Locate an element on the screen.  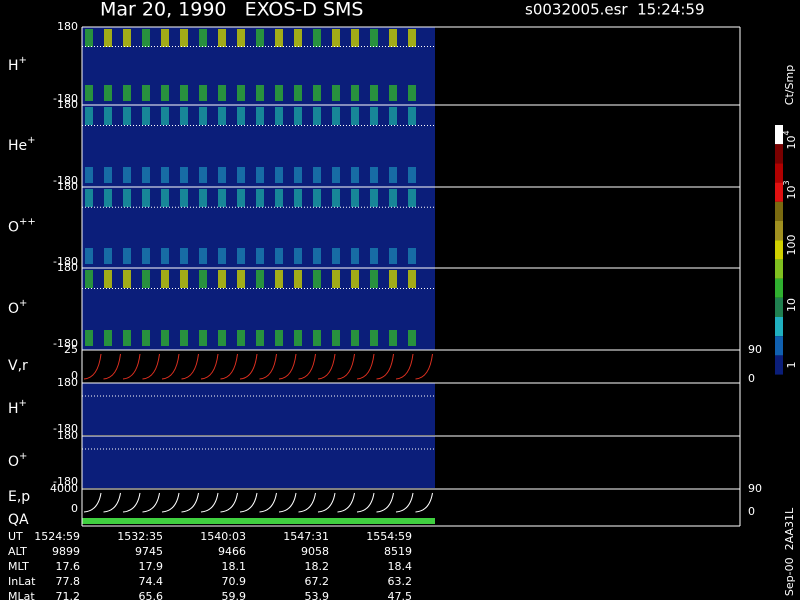
left-tick: 0 is located at coordinates (74, 375).